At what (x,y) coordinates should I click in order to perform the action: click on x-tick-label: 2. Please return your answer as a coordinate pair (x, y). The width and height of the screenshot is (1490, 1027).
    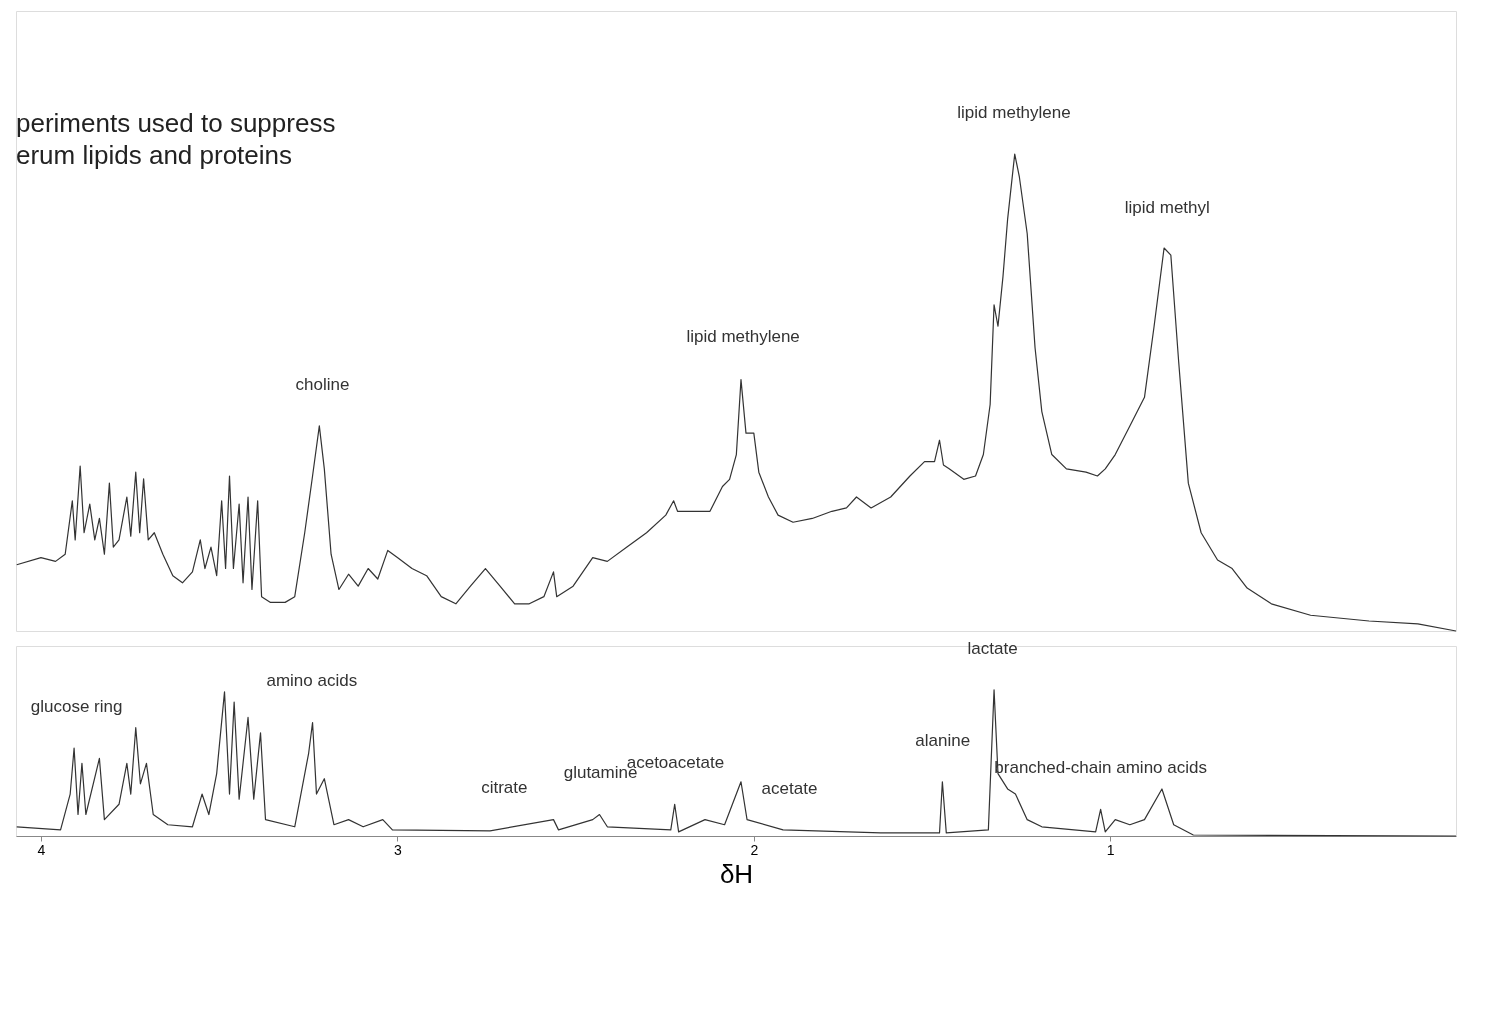
    Looking at the image, I should click on (754, 849).